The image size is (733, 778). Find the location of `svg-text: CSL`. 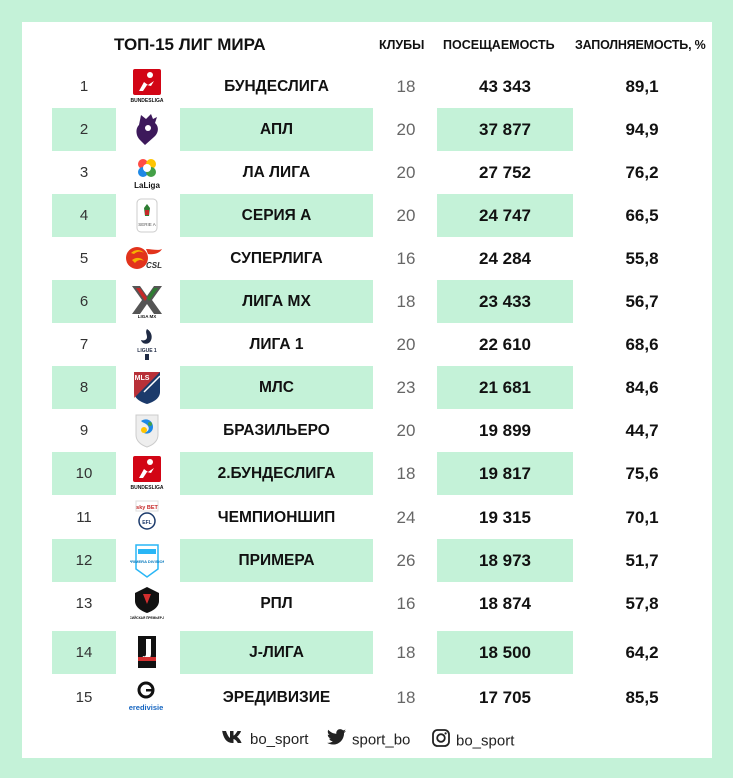

svg-text: CSL is located at coordinates (154, 265).